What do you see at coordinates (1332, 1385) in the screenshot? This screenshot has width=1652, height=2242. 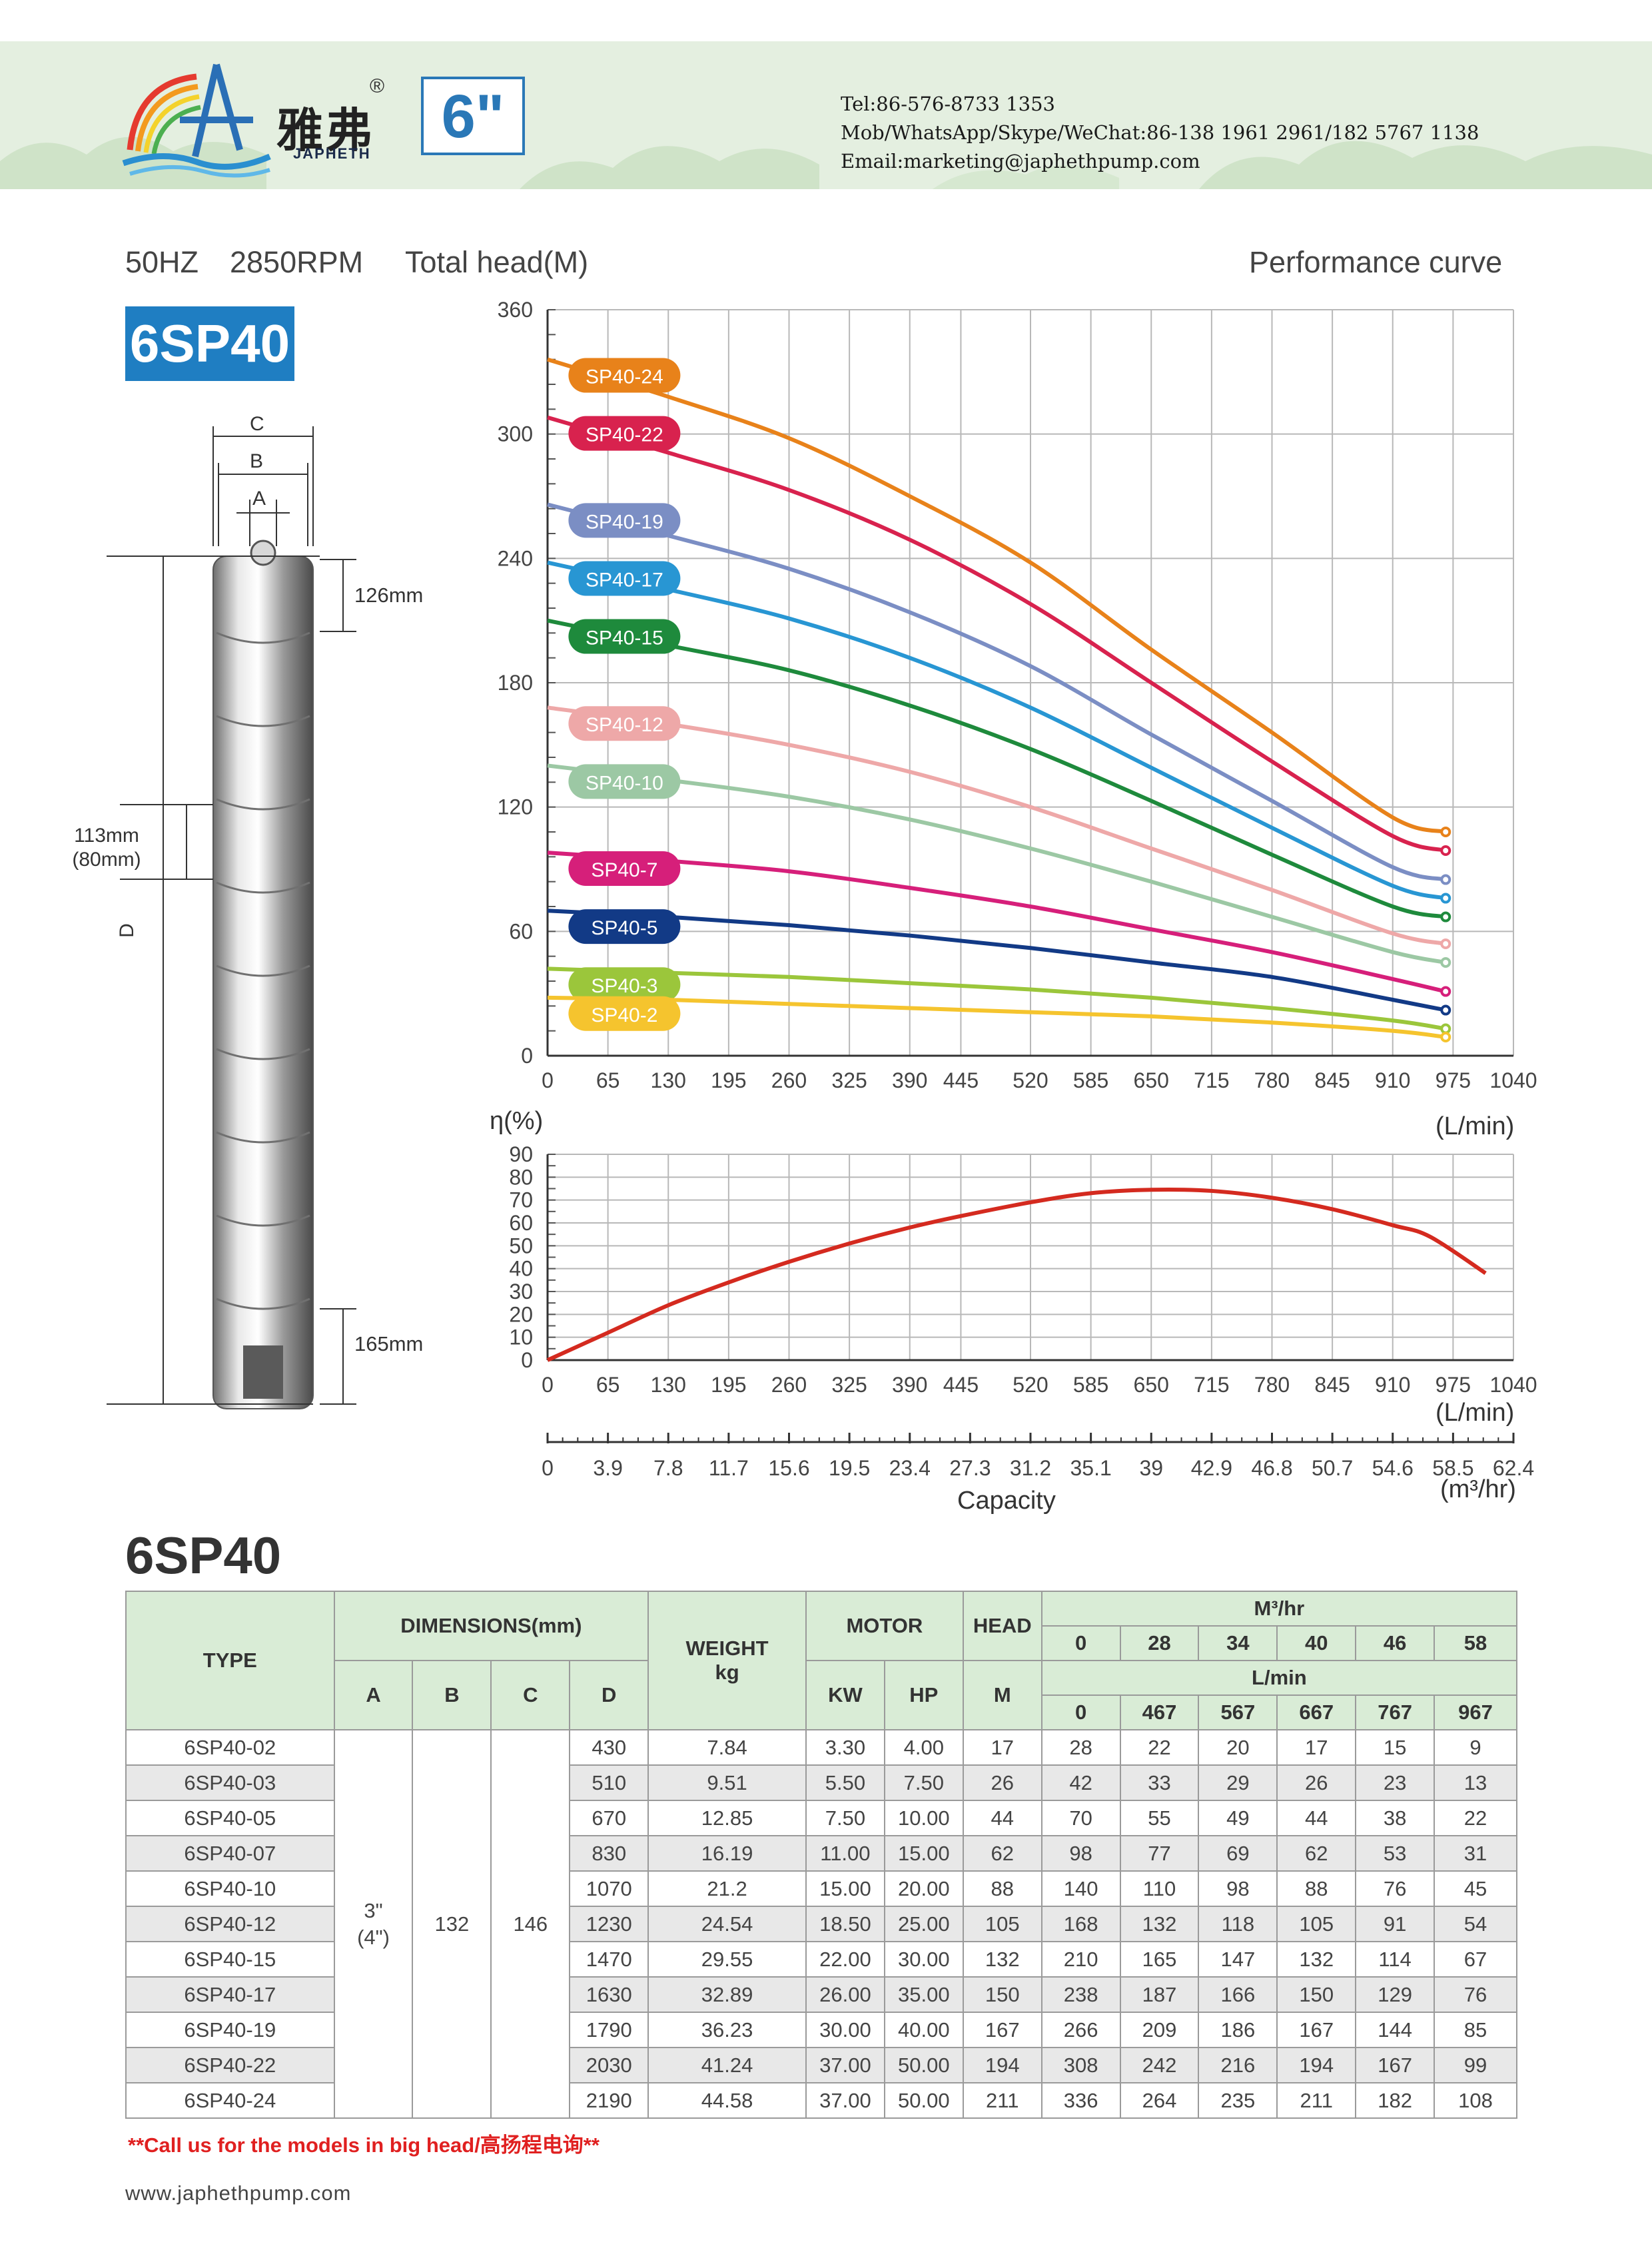 I see `efficiency-x-tick-label: 845` at bounding box center [1332, 1385].